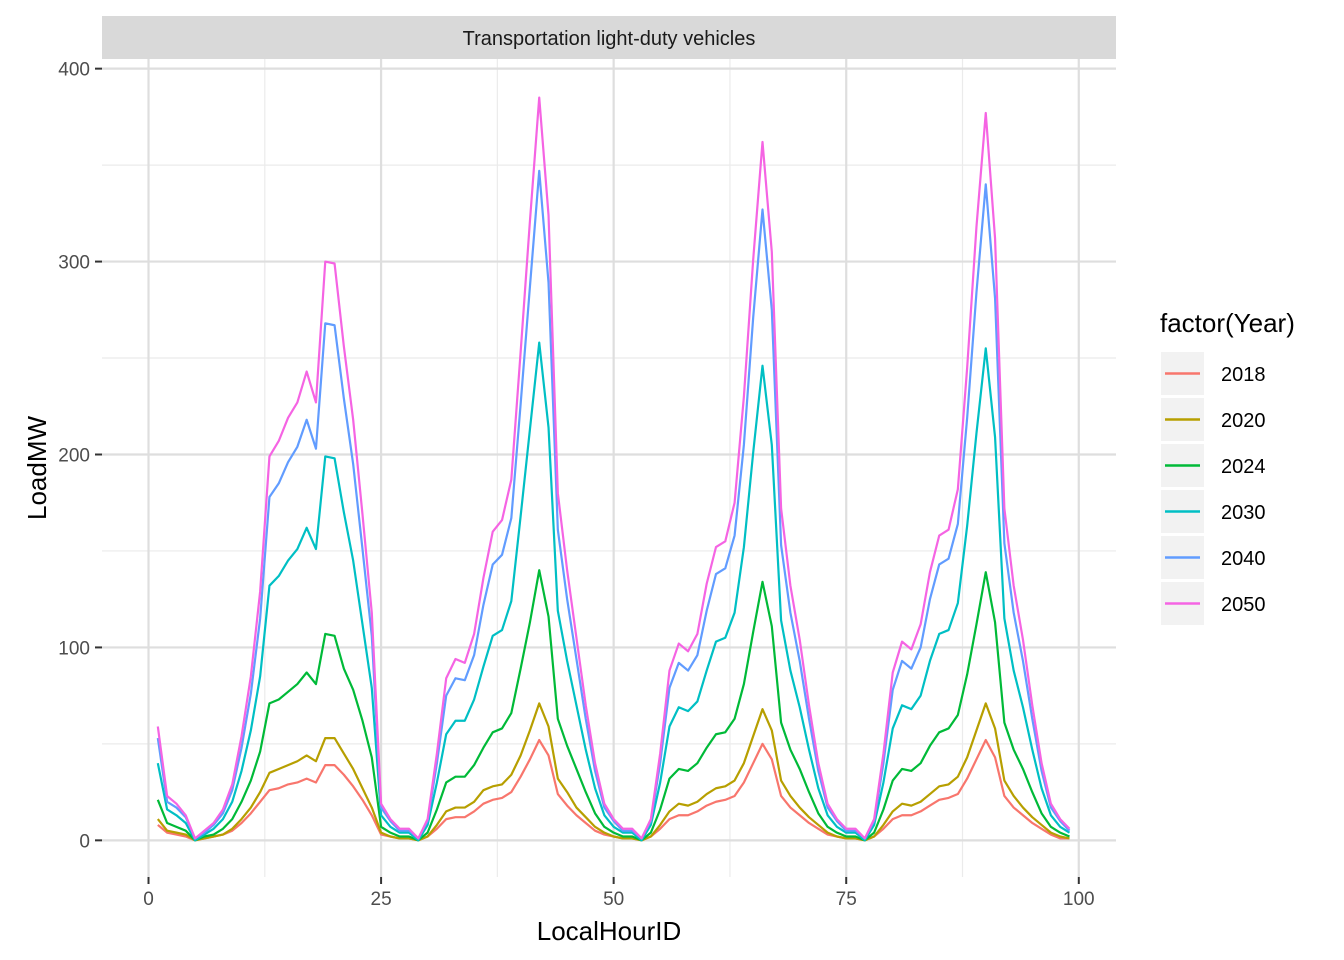 The width and height of the screenshot is (1344, 960). I want to click on legend-label-2040: 2040, so click(1243, 559).